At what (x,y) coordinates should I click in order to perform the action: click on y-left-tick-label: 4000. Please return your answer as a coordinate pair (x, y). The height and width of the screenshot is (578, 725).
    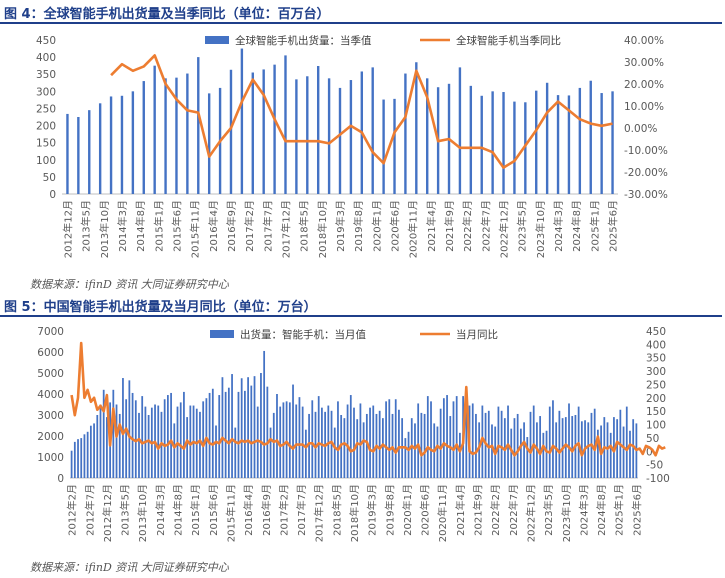
    Looking at the image, I should click on (50, 395).